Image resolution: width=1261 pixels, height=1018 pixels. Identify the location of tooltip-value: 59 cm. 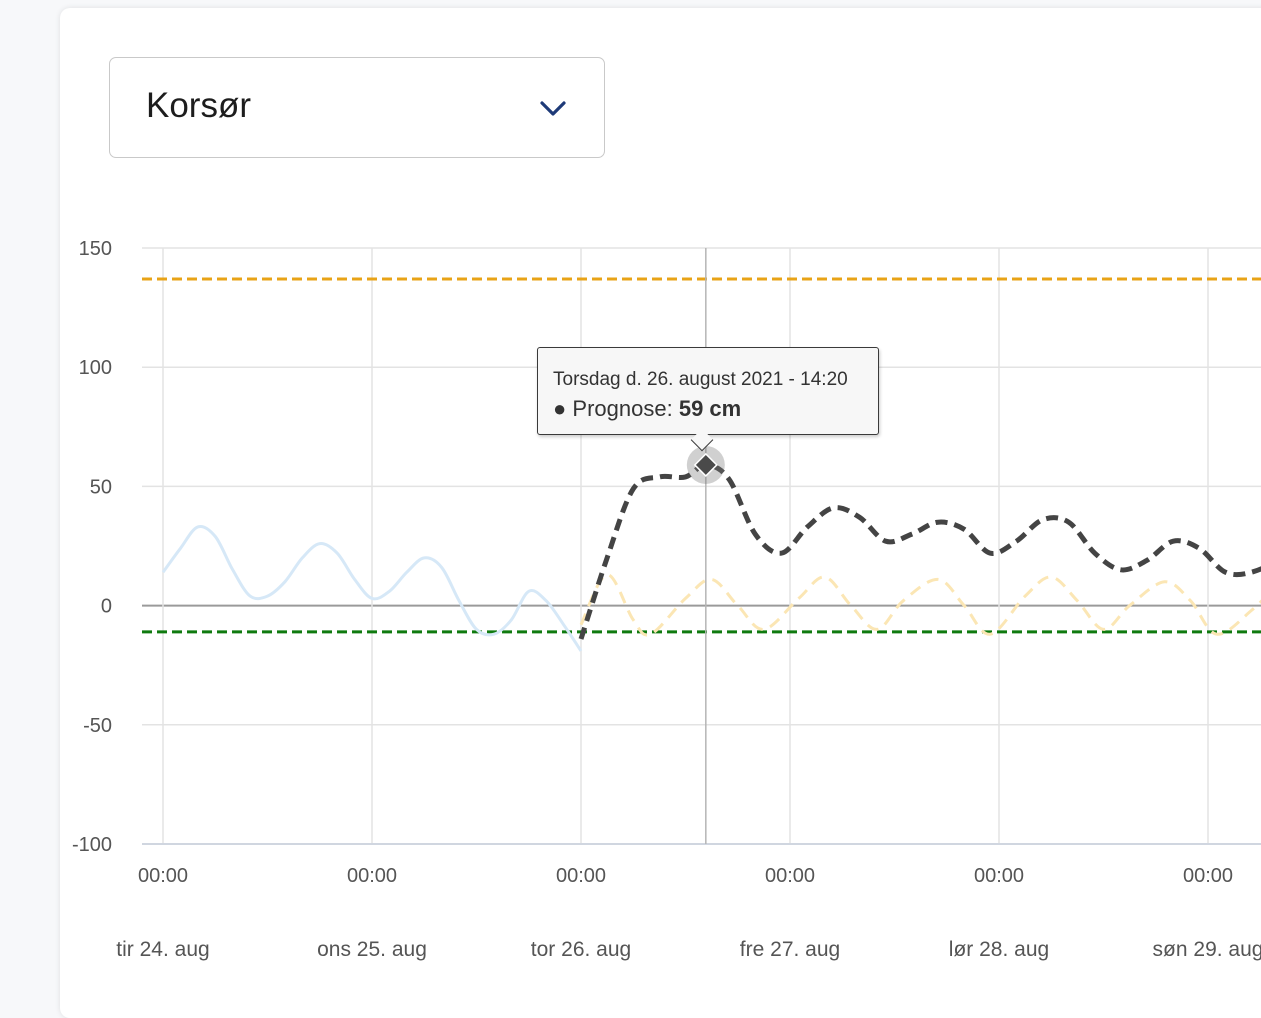
(710, 408).